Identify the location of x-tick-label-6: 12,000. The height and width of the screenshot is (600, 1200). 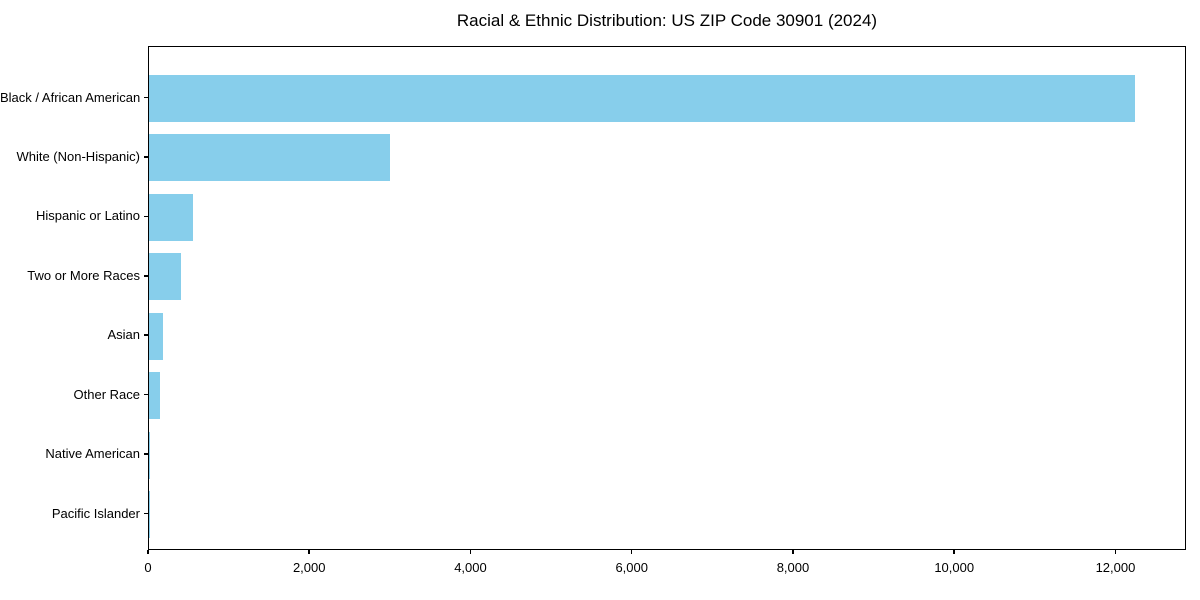
(1115, 567).